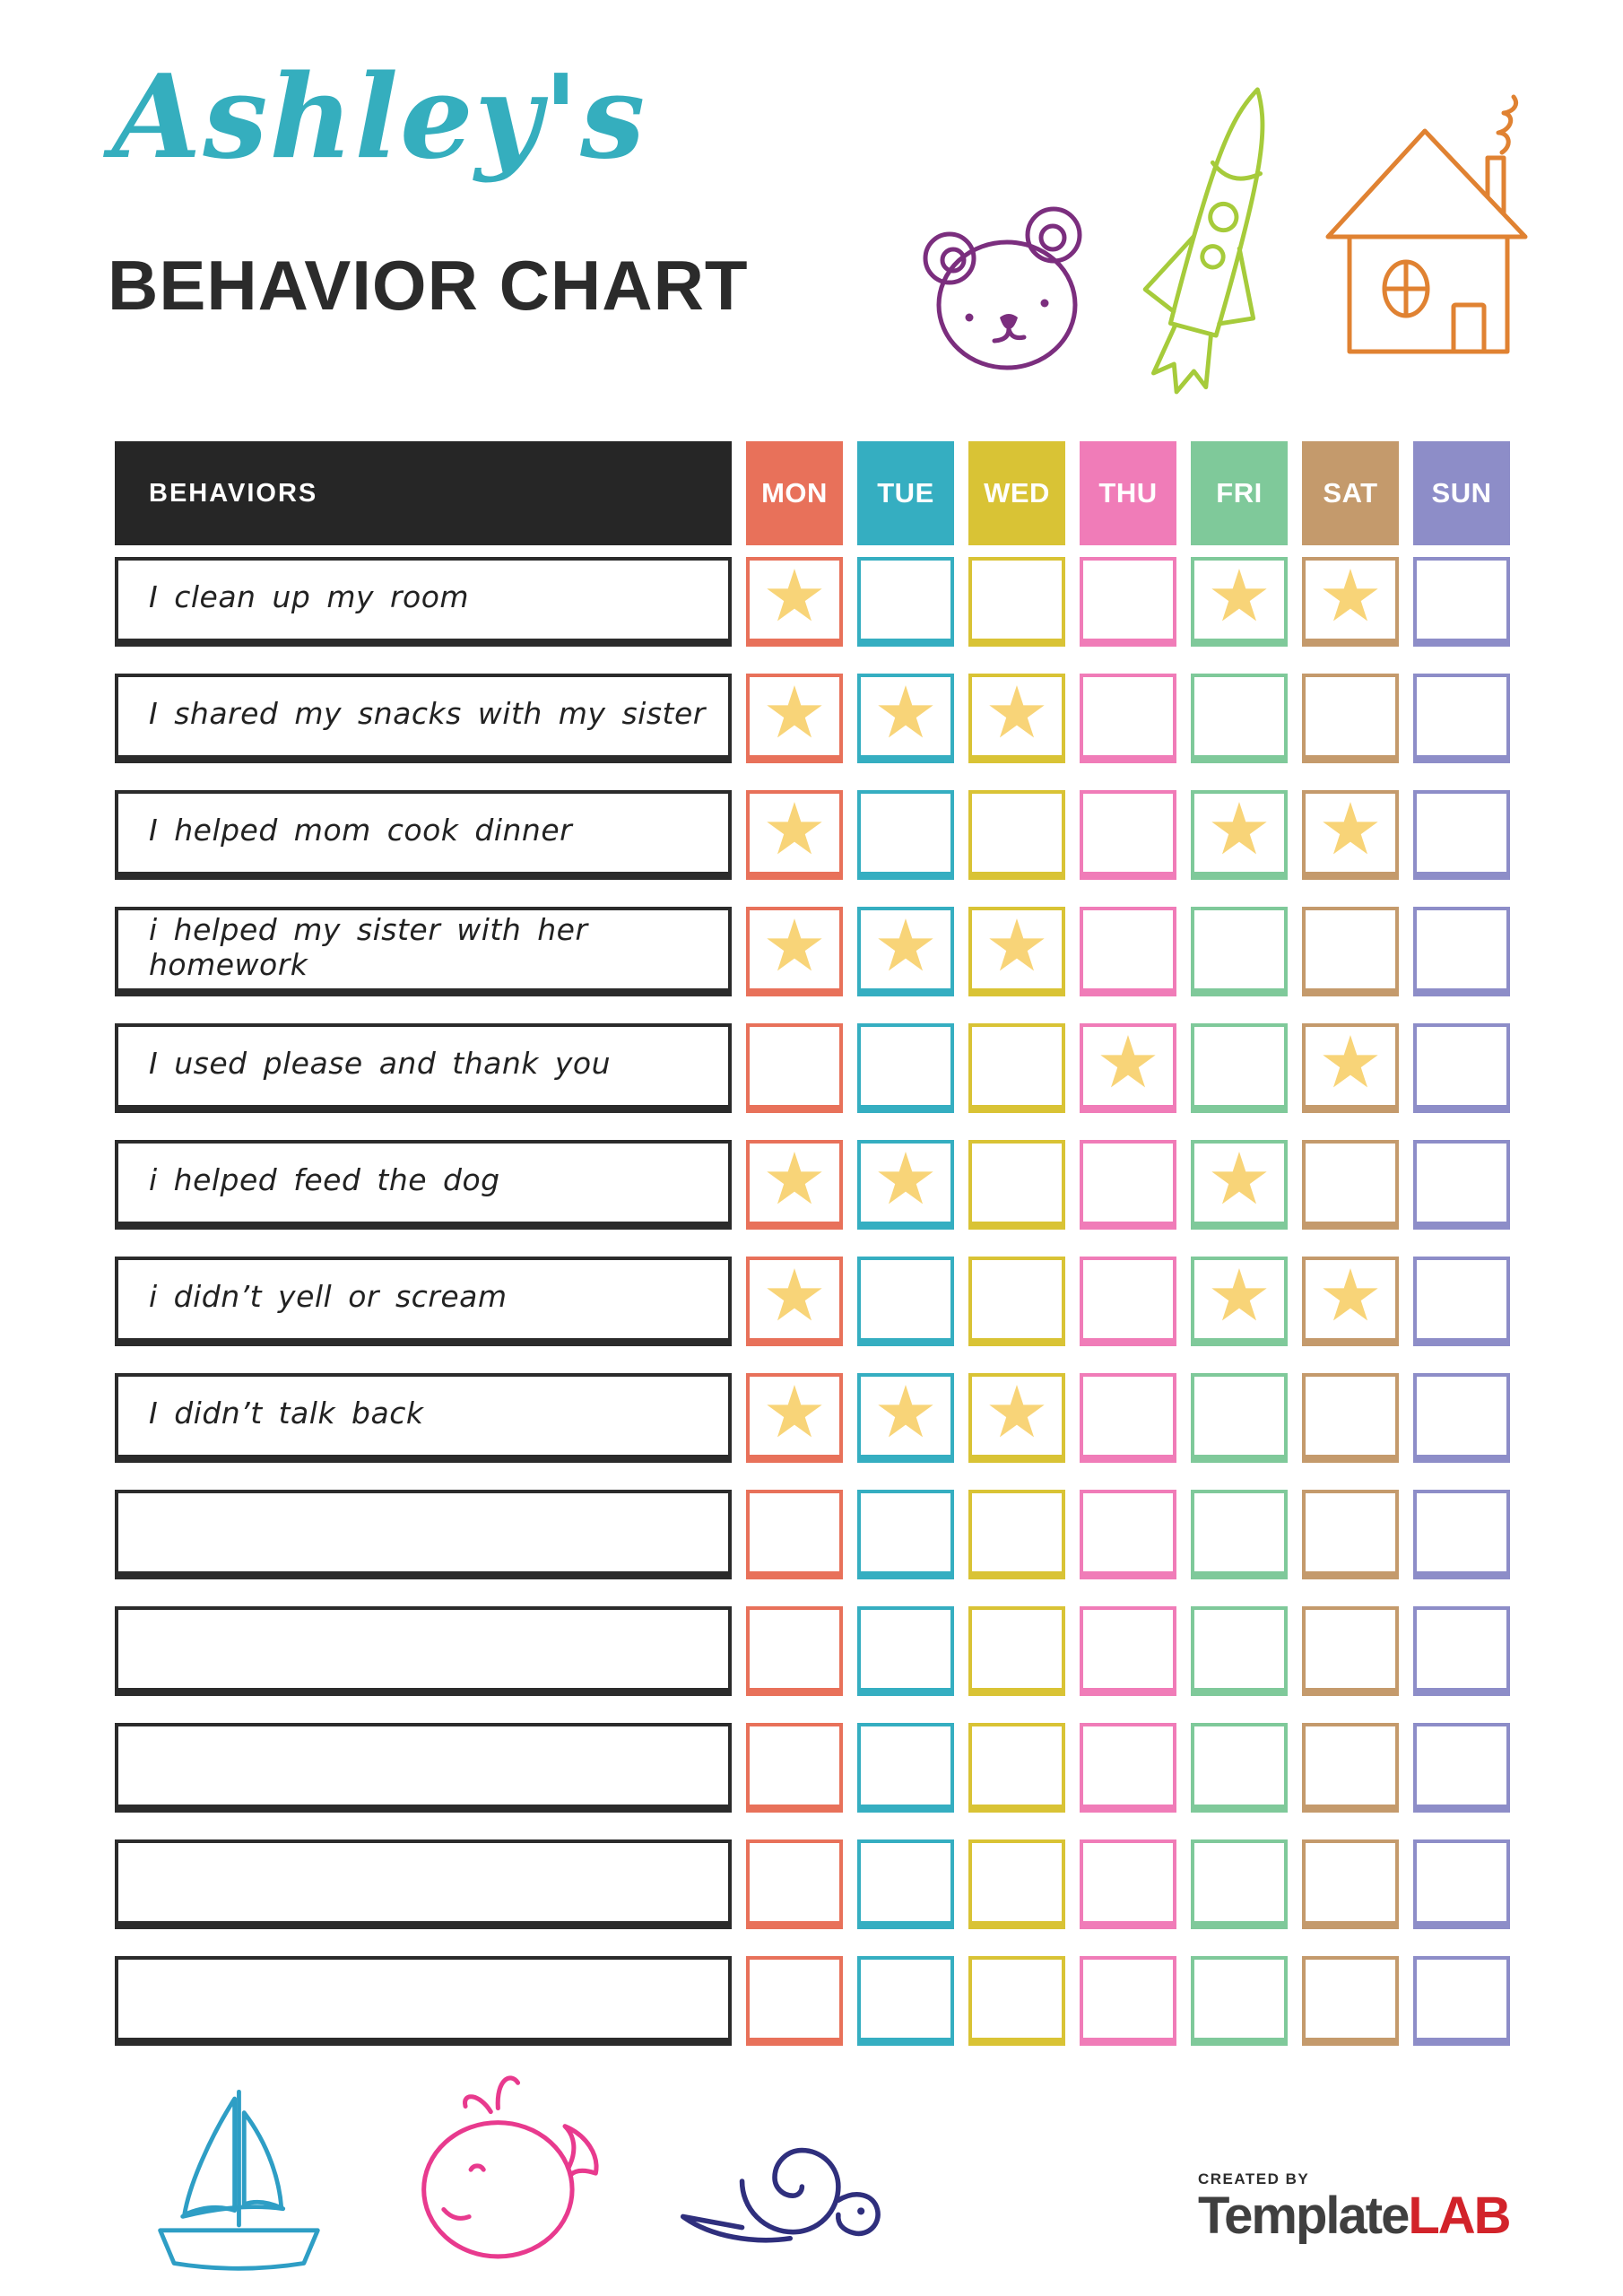 The image size is (1623, 2296). What do you see at coordinates (423, 1185) in the screenshot?
I see `behavior-label: i helped feed the dog` at bounding box center [423, 1185].